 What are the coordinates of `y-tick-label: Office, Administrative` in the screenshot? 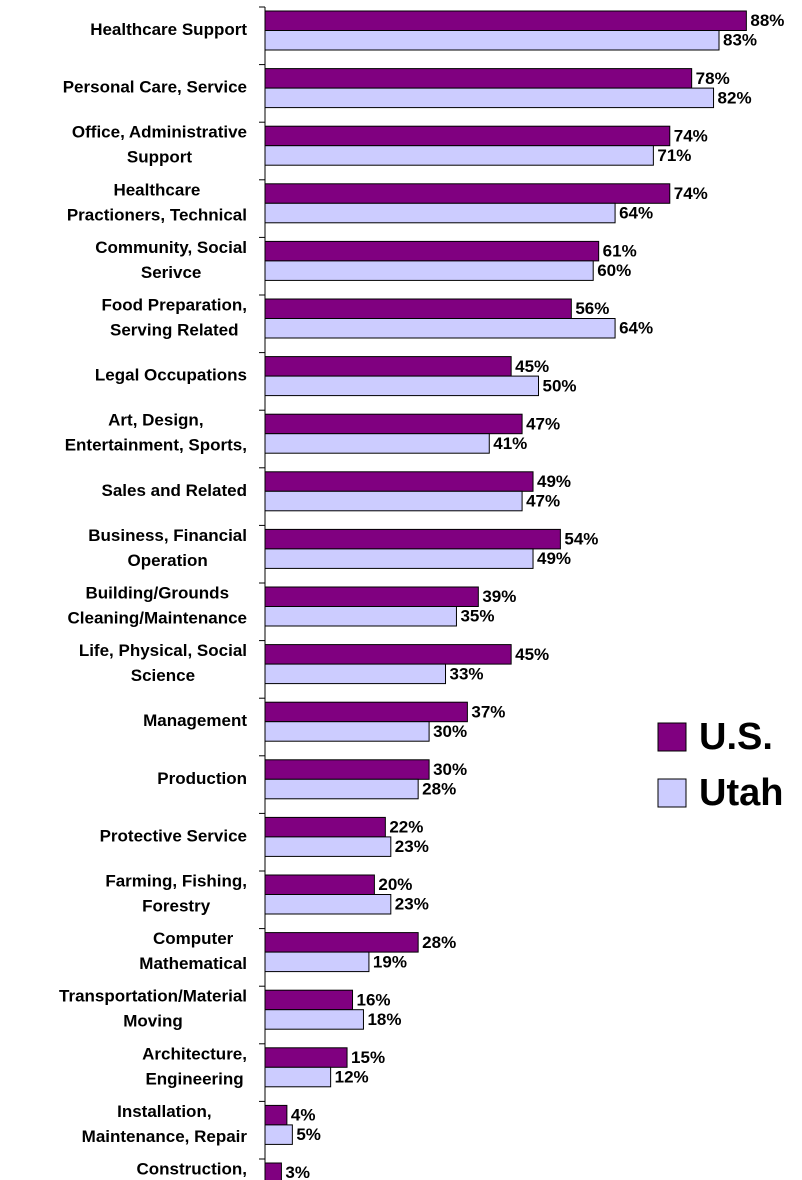 It's located at (159, 132).